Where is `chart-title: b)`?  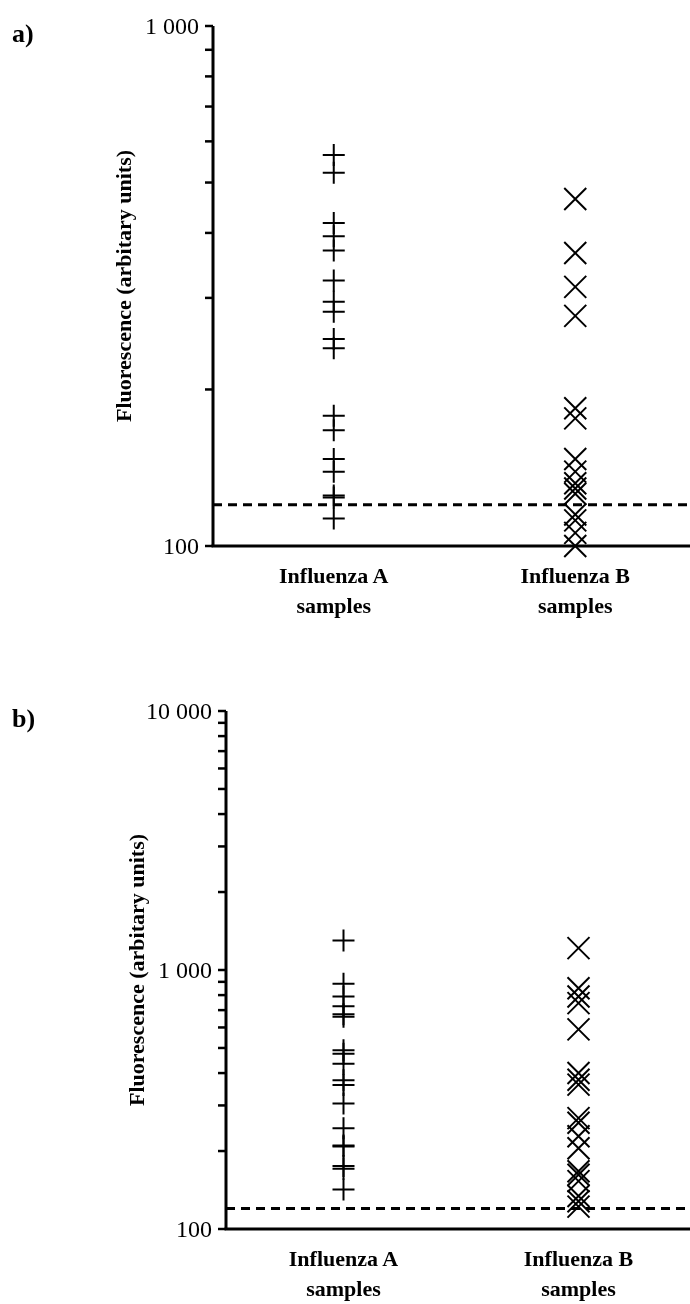
chart-title: b) is located at coordinates (24, 718).